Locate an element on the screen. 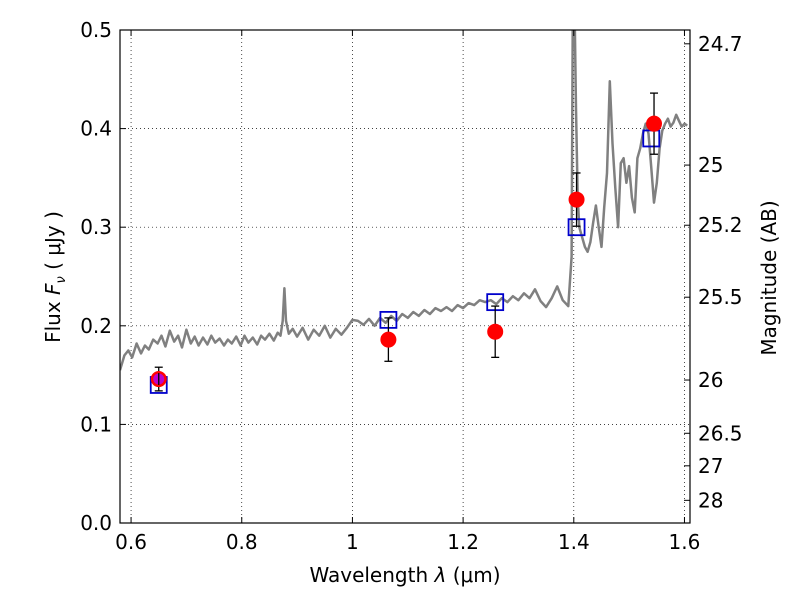 Image resolution: width=800 pixels, height=600 pixels. right-tick-label: 25 is located at coordinates (710, 165).